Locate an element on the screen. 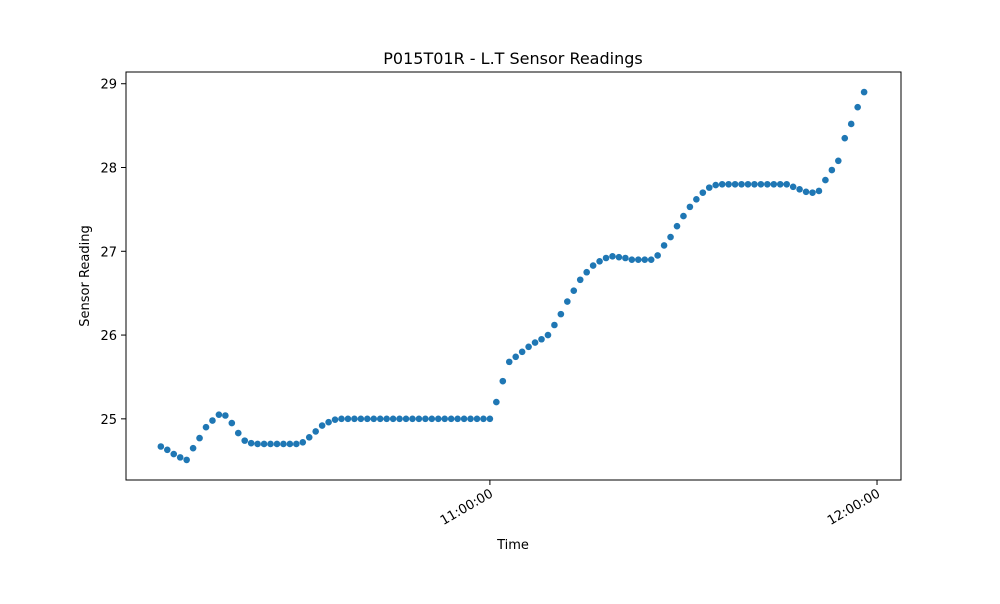  x-axis-label: Time is located at coordinates (512, 545).